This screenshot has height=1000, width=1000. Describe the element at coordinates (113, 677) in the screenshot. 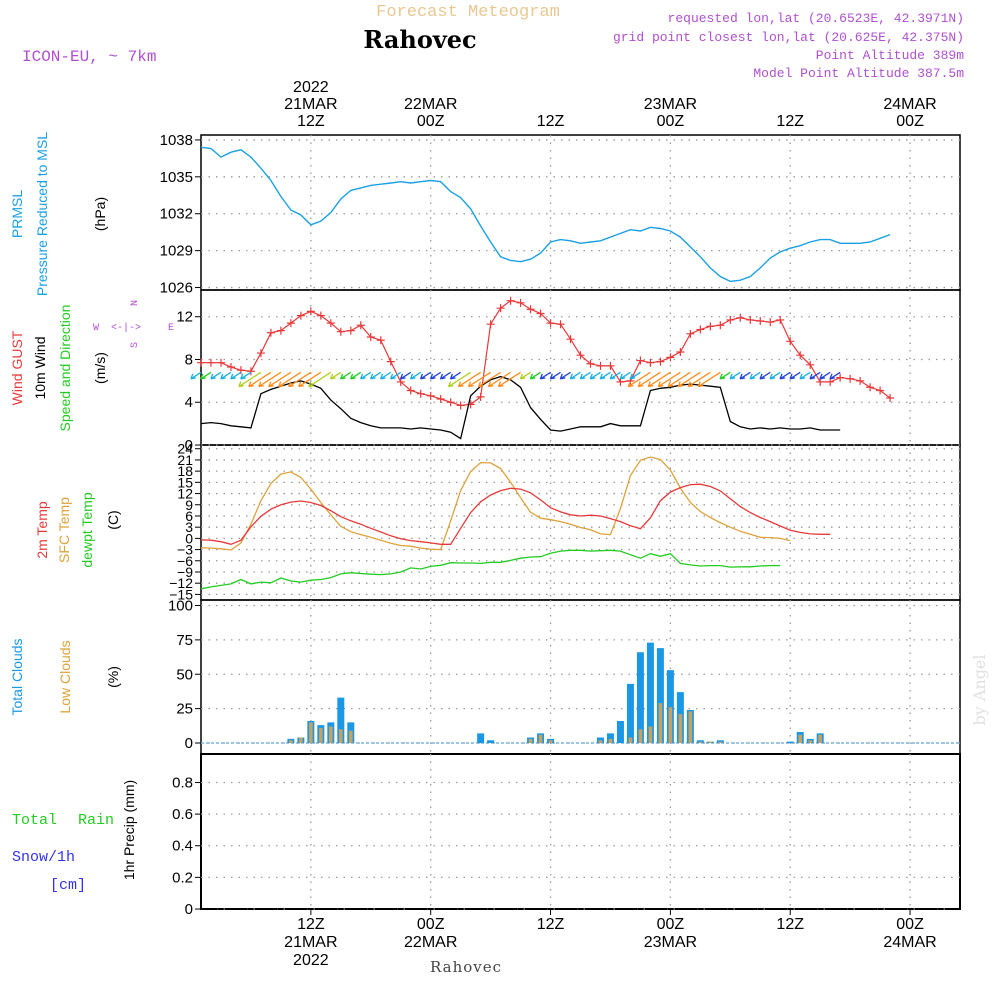

I see `label-clouds-unit: (%)` at that location.